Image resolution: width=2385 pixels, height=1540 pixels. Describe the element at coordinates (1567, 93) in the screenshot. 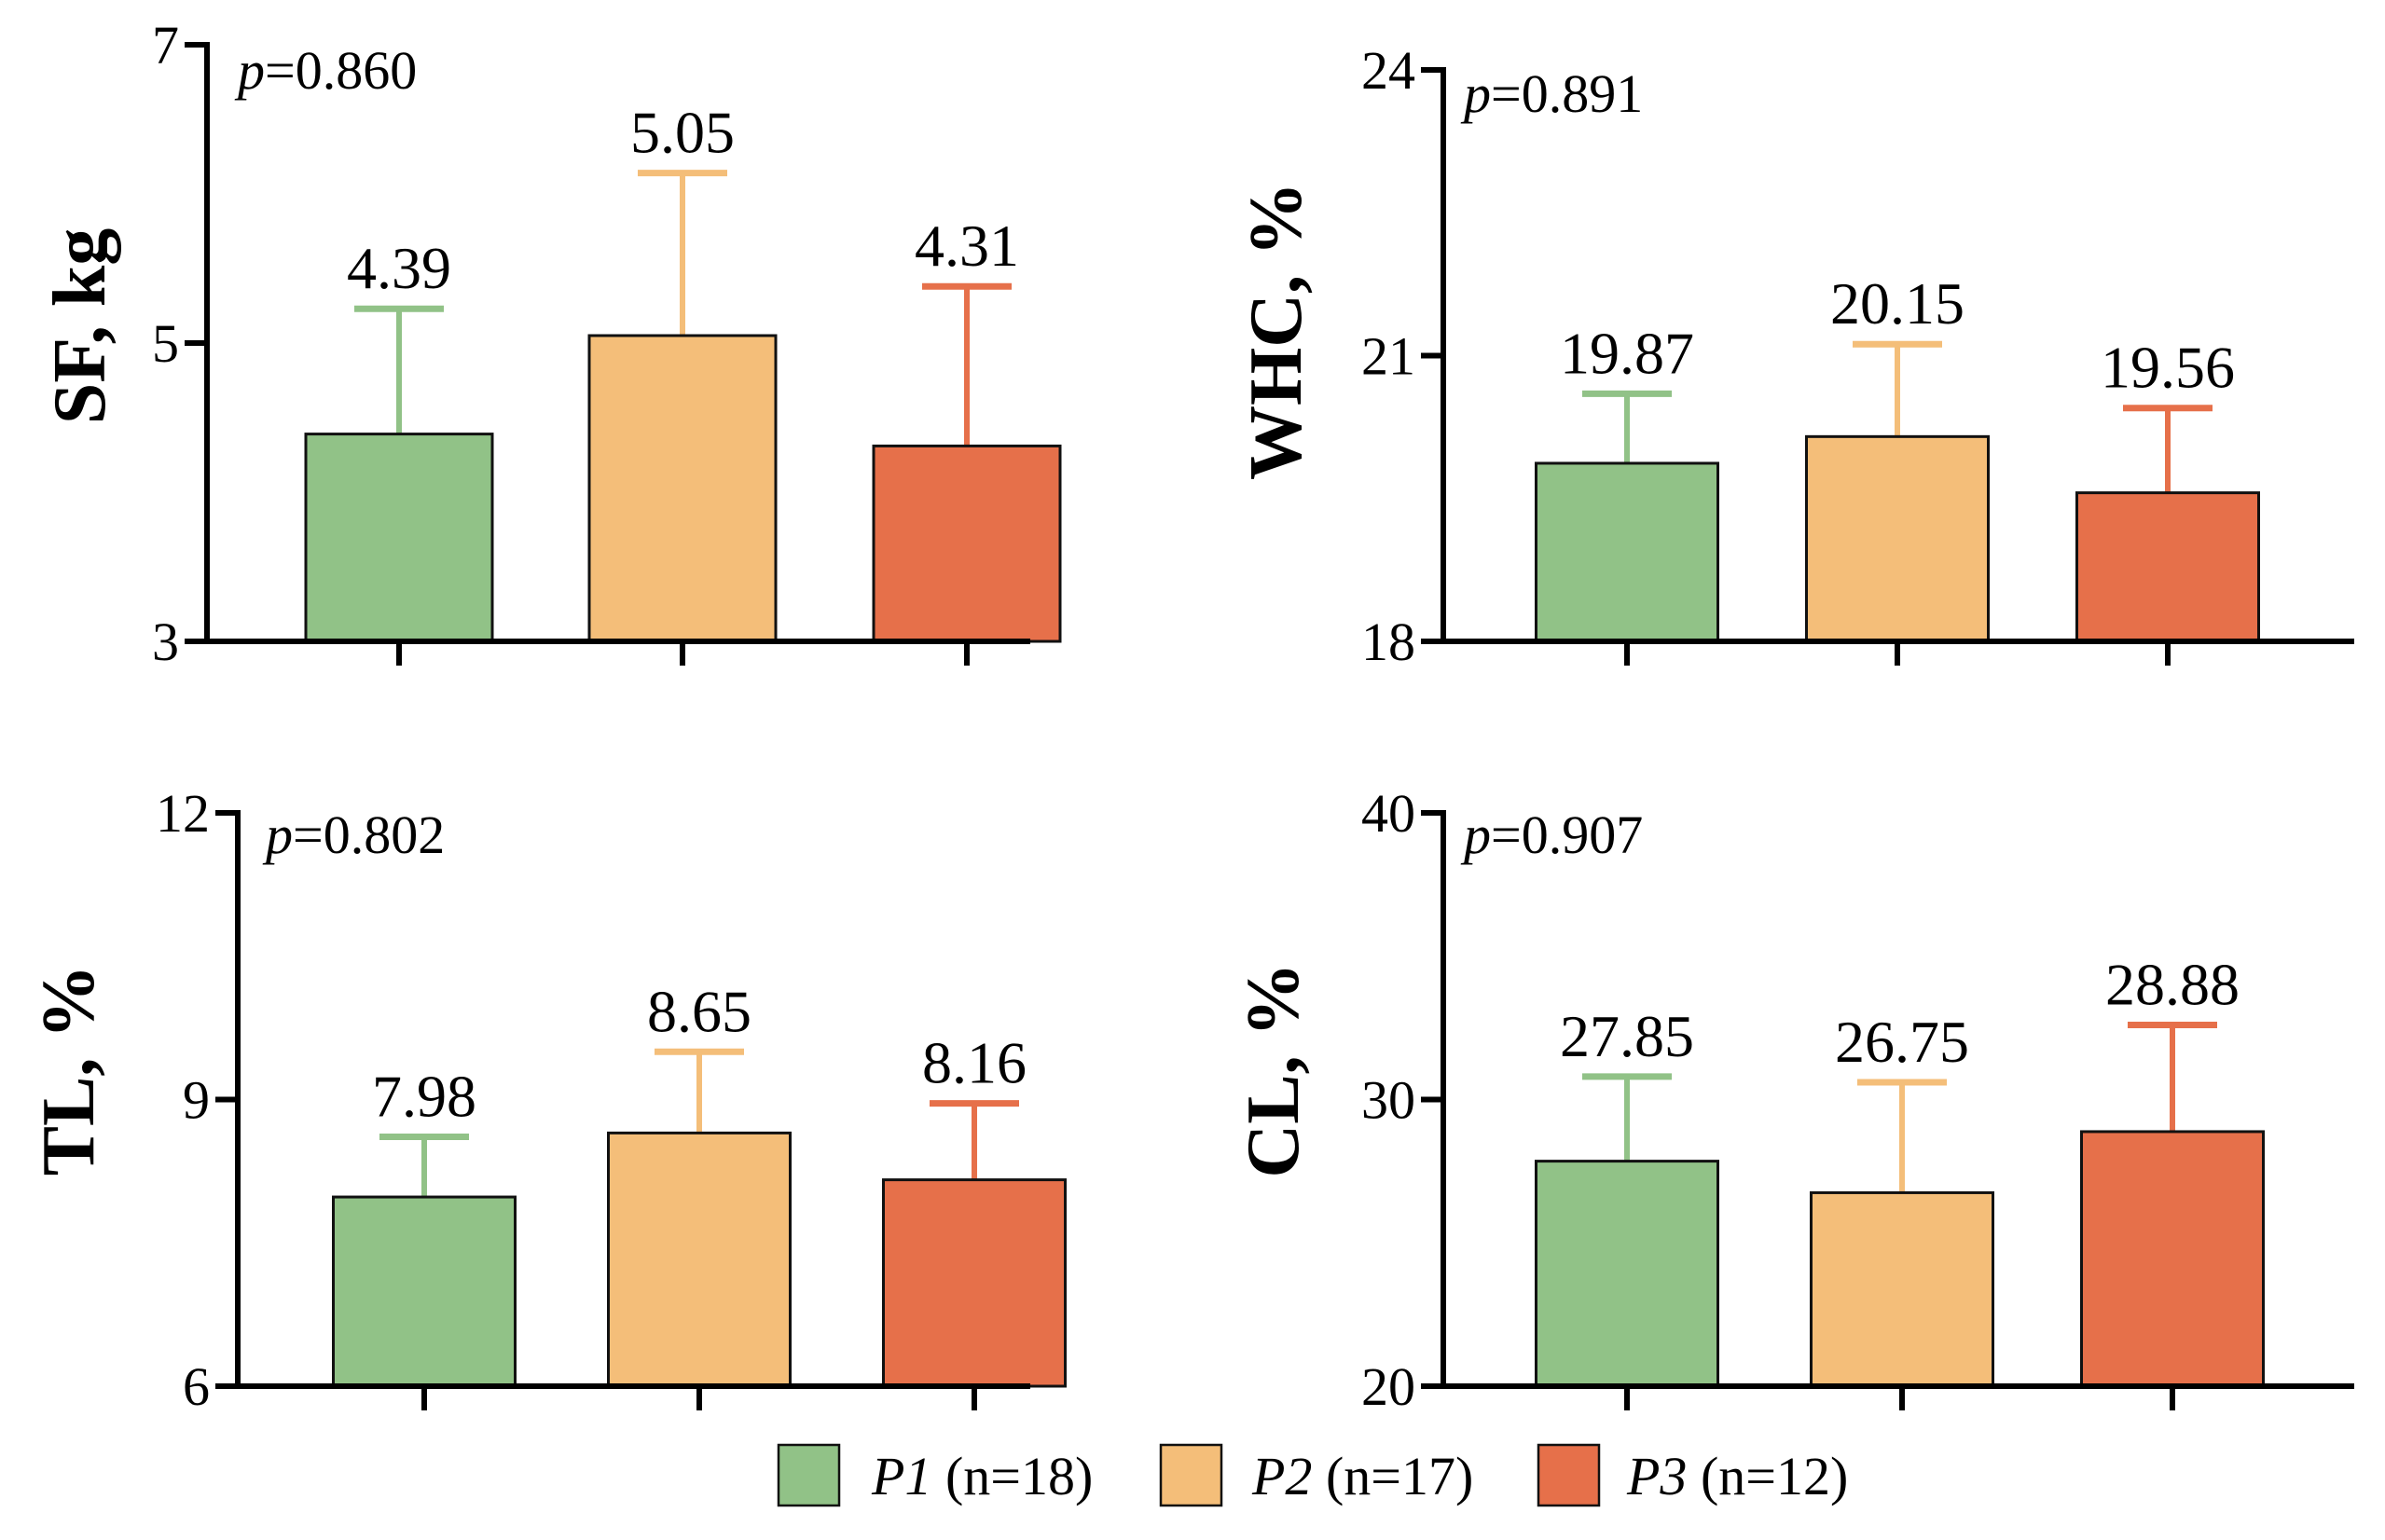

I see `p-value-number: =0.891` at that location.